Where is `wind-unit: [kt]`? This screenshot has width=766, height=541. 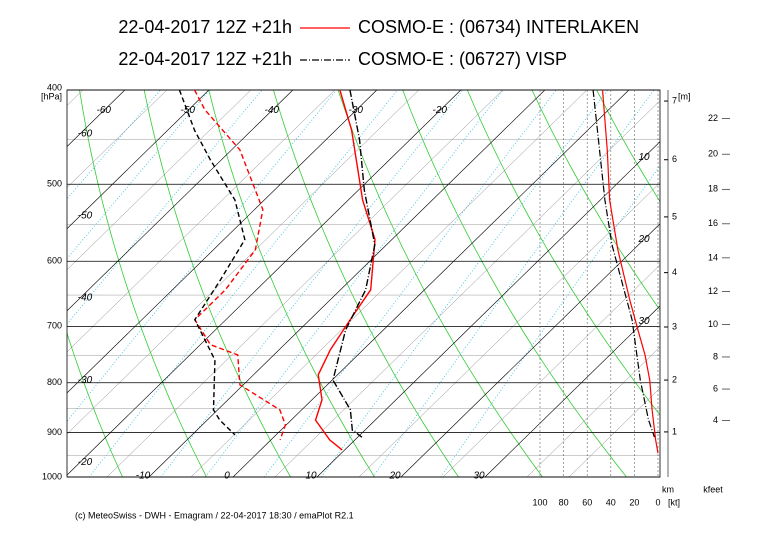 wind-unit: [kt] is located at coordinates (674, 502).